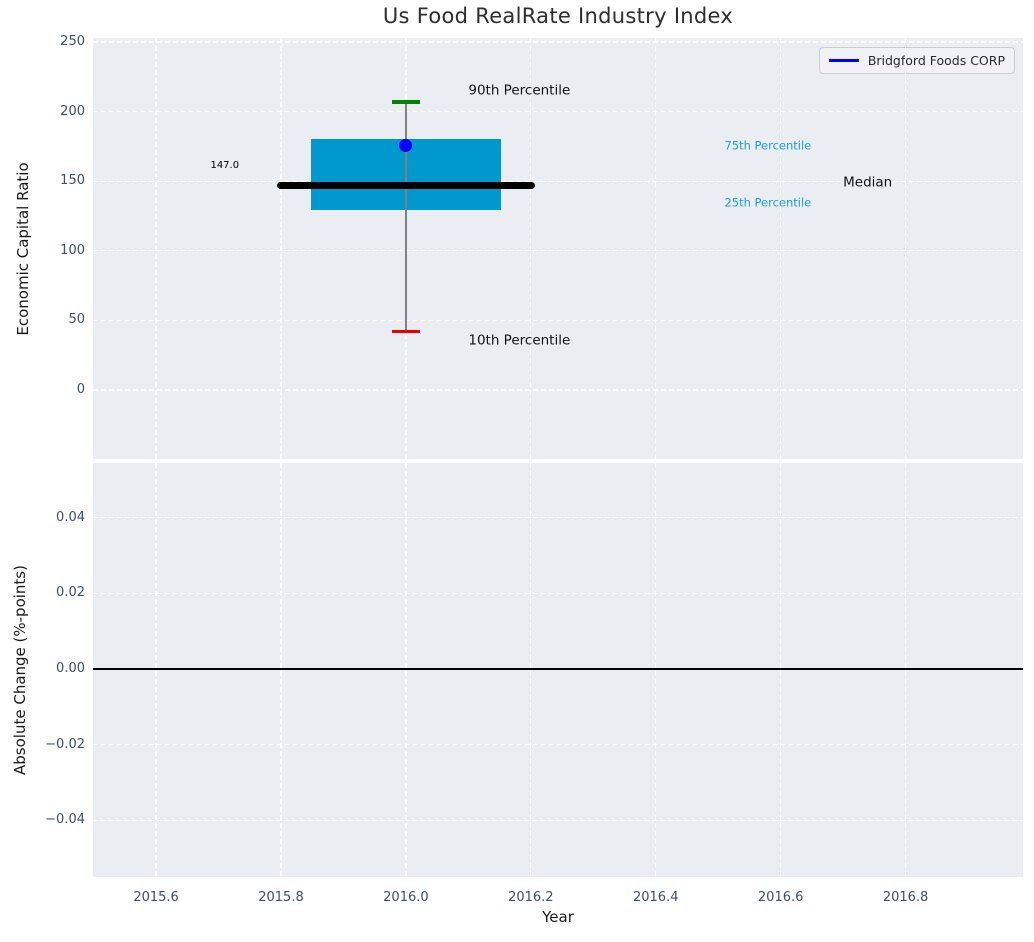  What do you see at coordinates (65, 820) in the screenshot?
I see `y-tick-label: −0.04` at bounding box center [65, 820].